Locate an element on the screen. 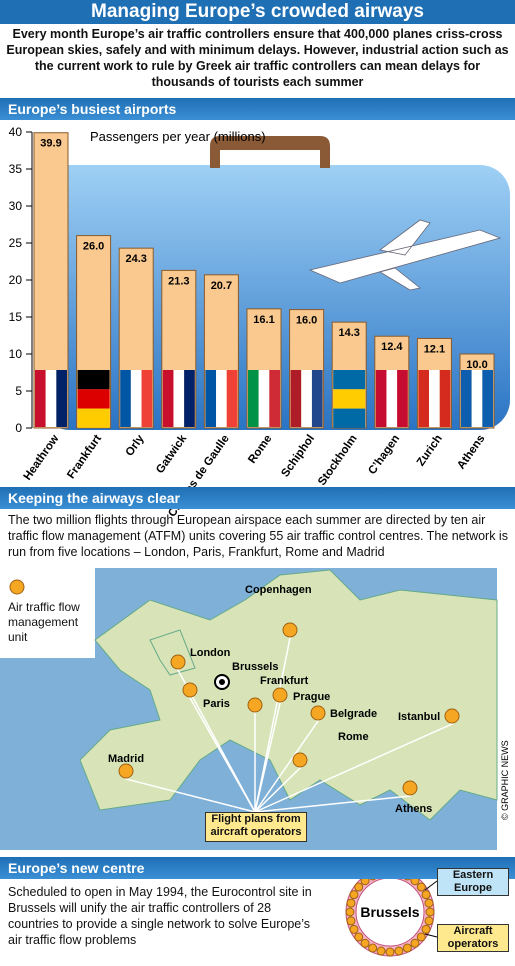  operators-box: Aircraft operators is located at coordinates (473, 938).